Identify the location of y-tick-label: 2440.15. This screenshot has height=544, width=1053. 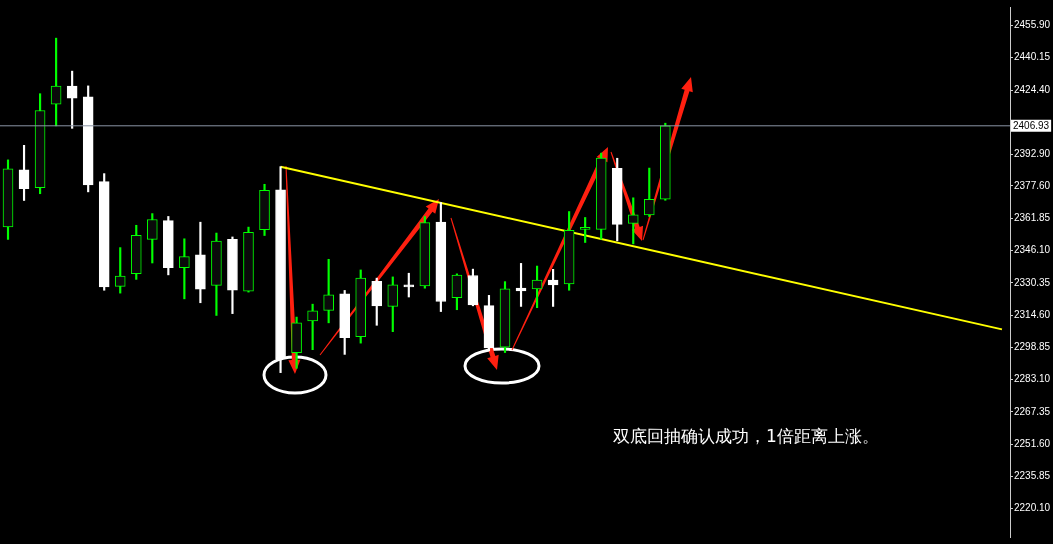
(1032, 57).